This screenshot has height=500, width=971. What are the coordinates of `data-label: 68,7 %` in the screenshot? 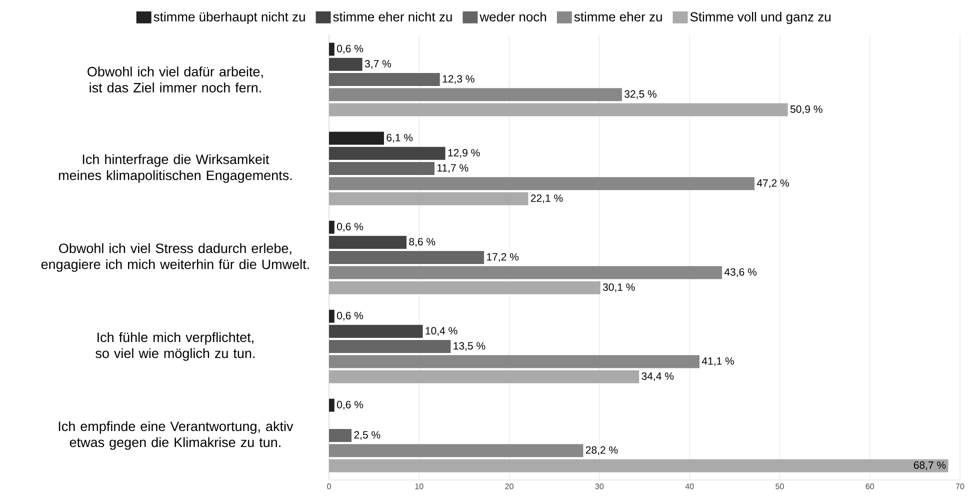 It's located at (930, 465).